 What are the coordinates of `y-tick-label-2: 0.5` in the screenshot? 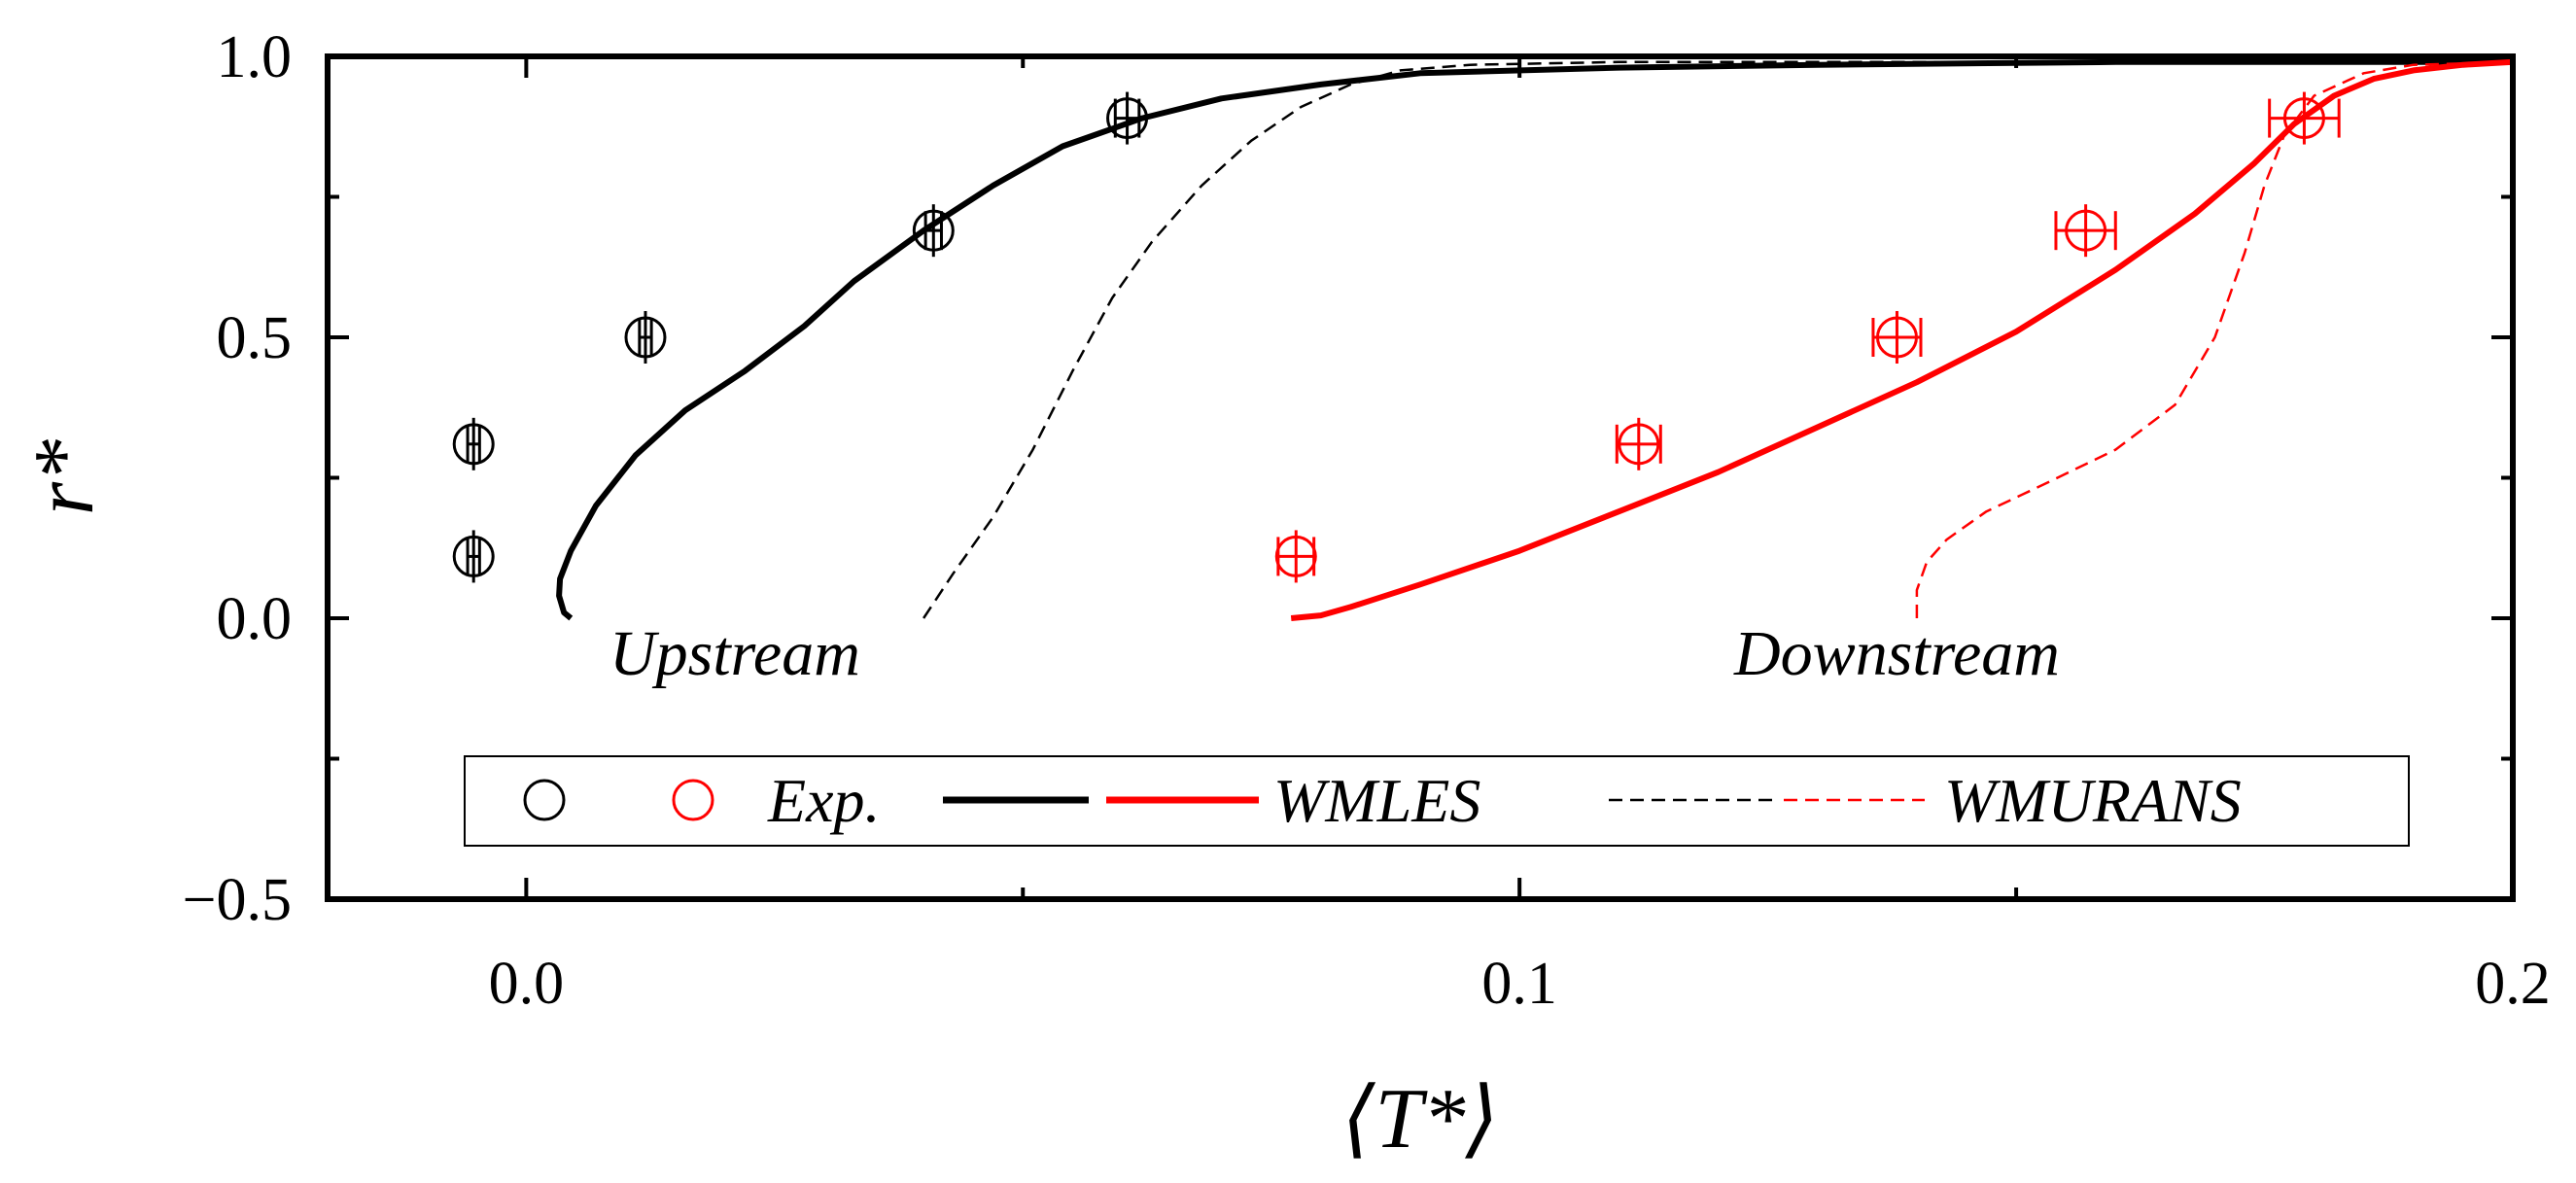 It's located at (255, 338).